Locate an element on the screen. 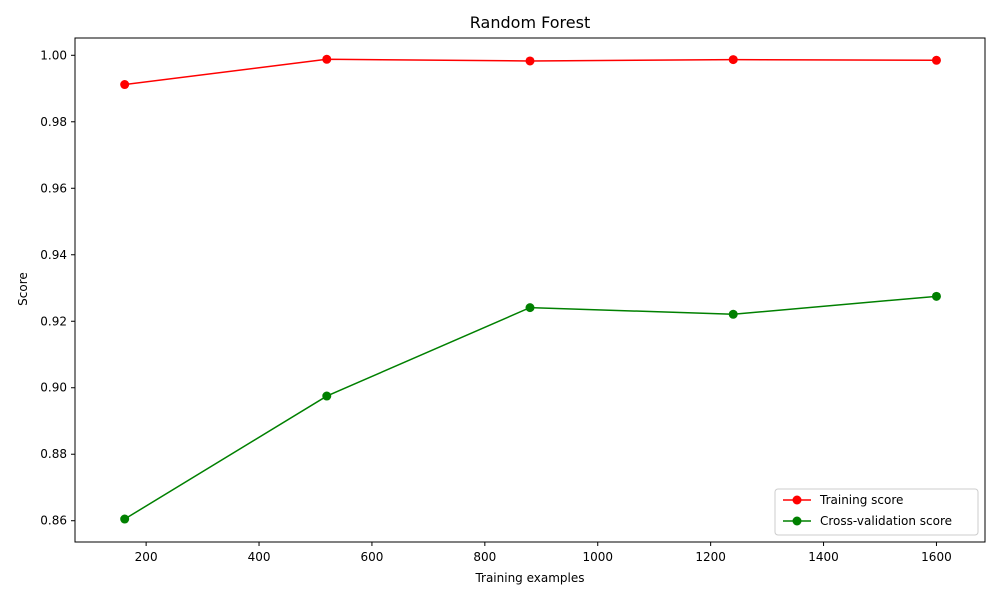 Image resolution: width=1000 pixels, height=600 pixels. y-tick-label: 0.90 is located at coordinates (53, 388).